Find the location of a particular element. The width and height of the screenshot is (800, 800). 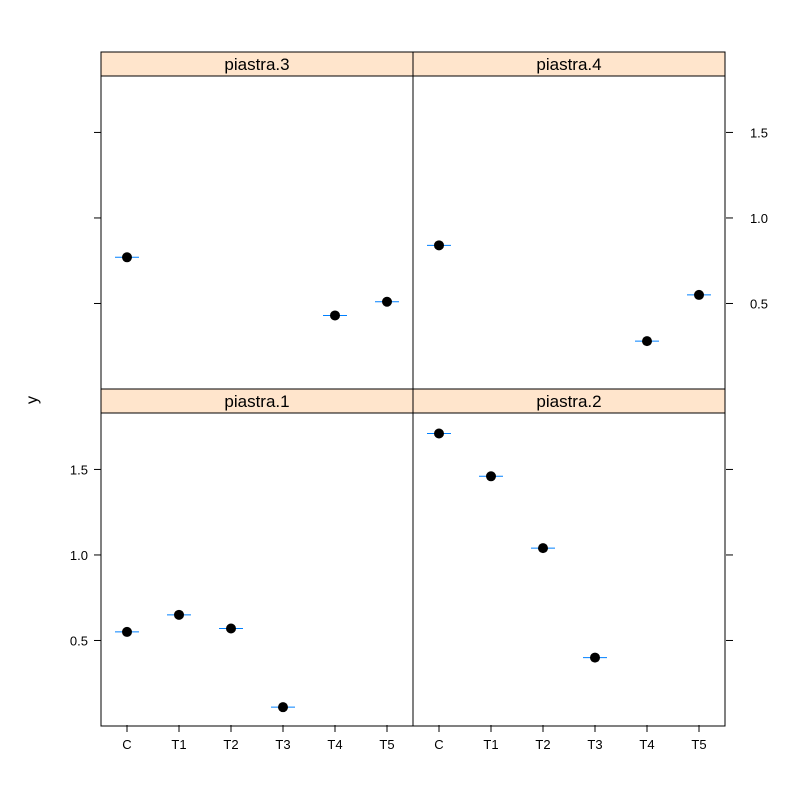

strip-piastra.4 is located at coordinates (569, 64).